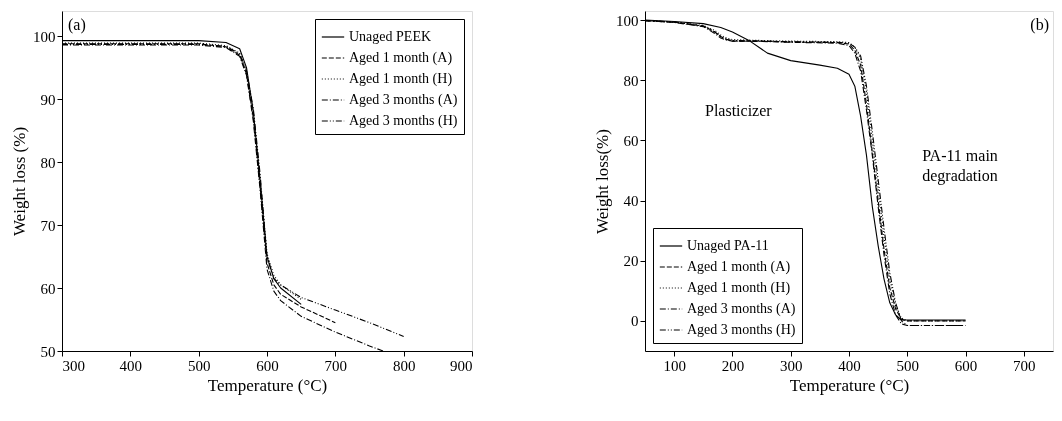 This screenshot has height=421, width=1062. I want to click on chart-title: (b), so click(1039, 25).